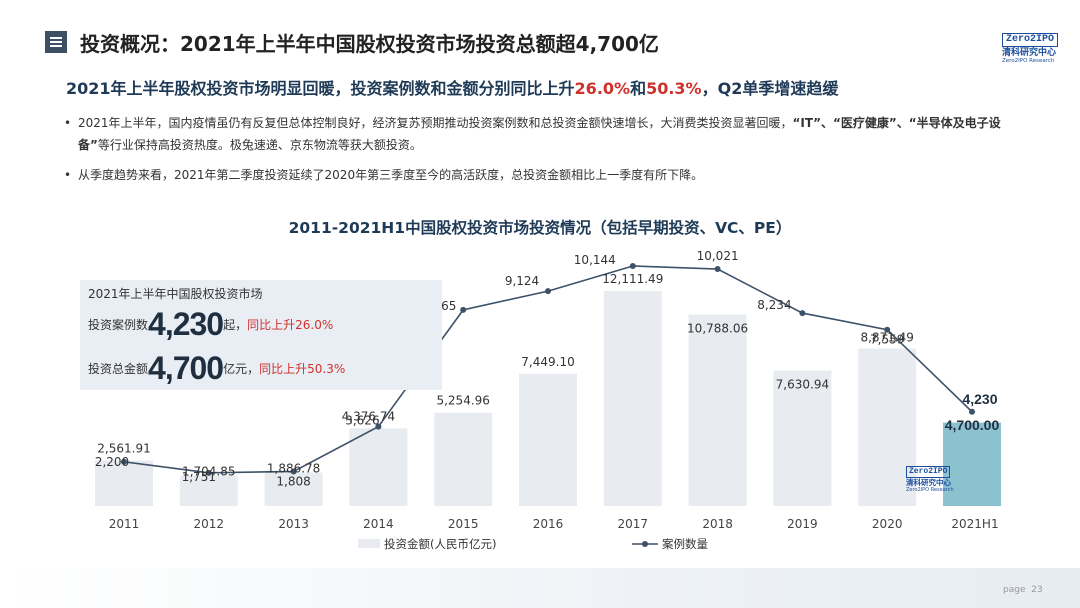 The width and height of the screenshot is (1080, 608). I want to click on case-count-point-2021H1, so click(972, 411).